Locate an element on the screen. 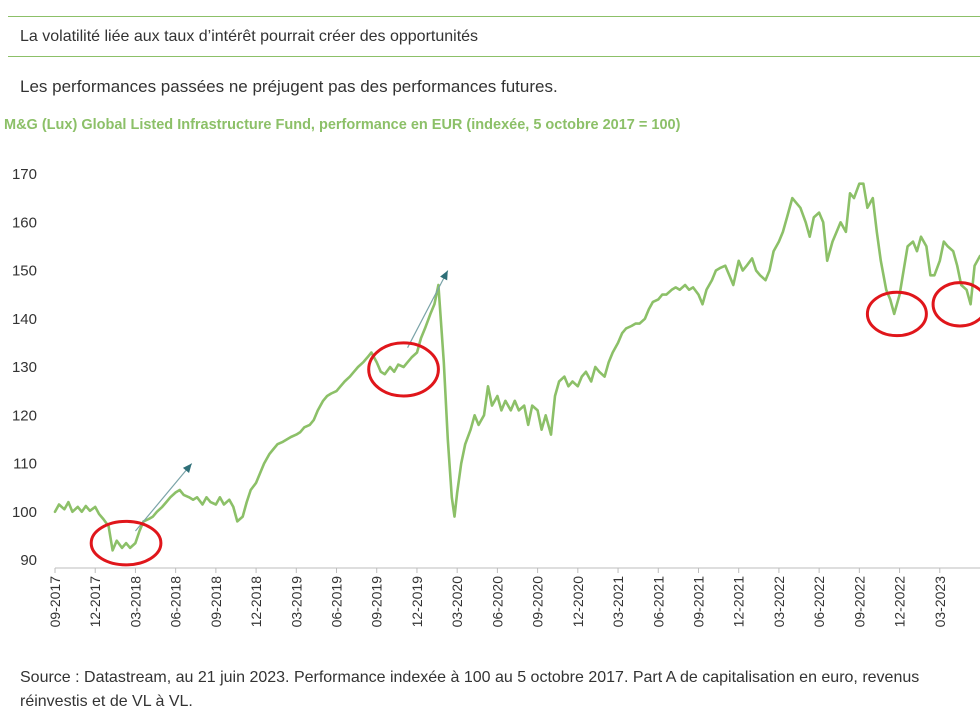 This screenshot has width=980, height=719. y-tick-label: 160 is located at coordinates (24, 222).